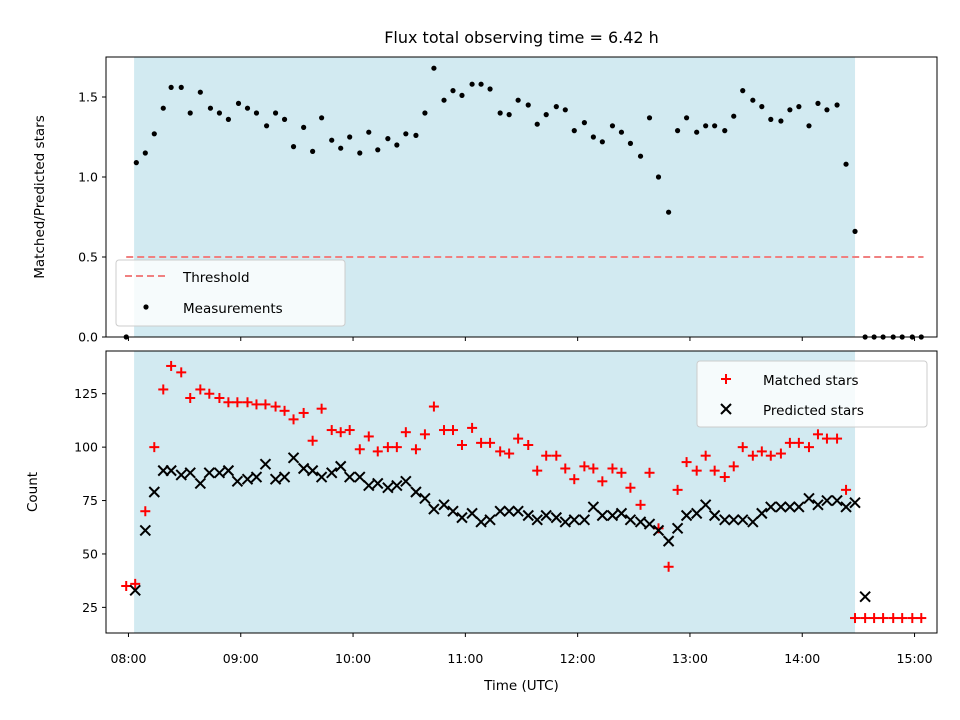 Image resolution: width=960 pixels, height=720 pixels. What do you see at coordinates (521, 649) in the screenshot?
I see `bottom-x-ticks: 08:00 09:00 10:00 11:00 12:00 13:00 14:00 15:00` at bounding box center [521, 649].